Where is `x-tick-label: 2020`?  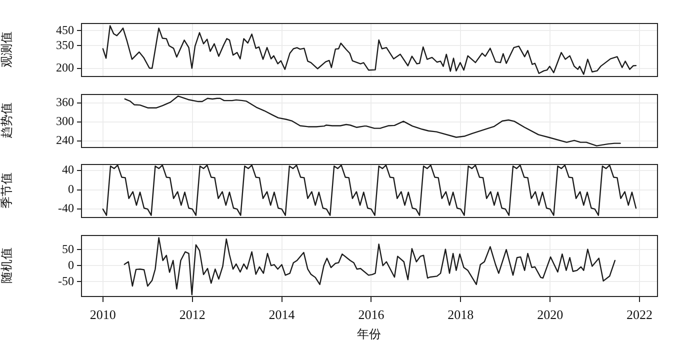 x-tick-label: 2020 is located at coordinates (550, 314).